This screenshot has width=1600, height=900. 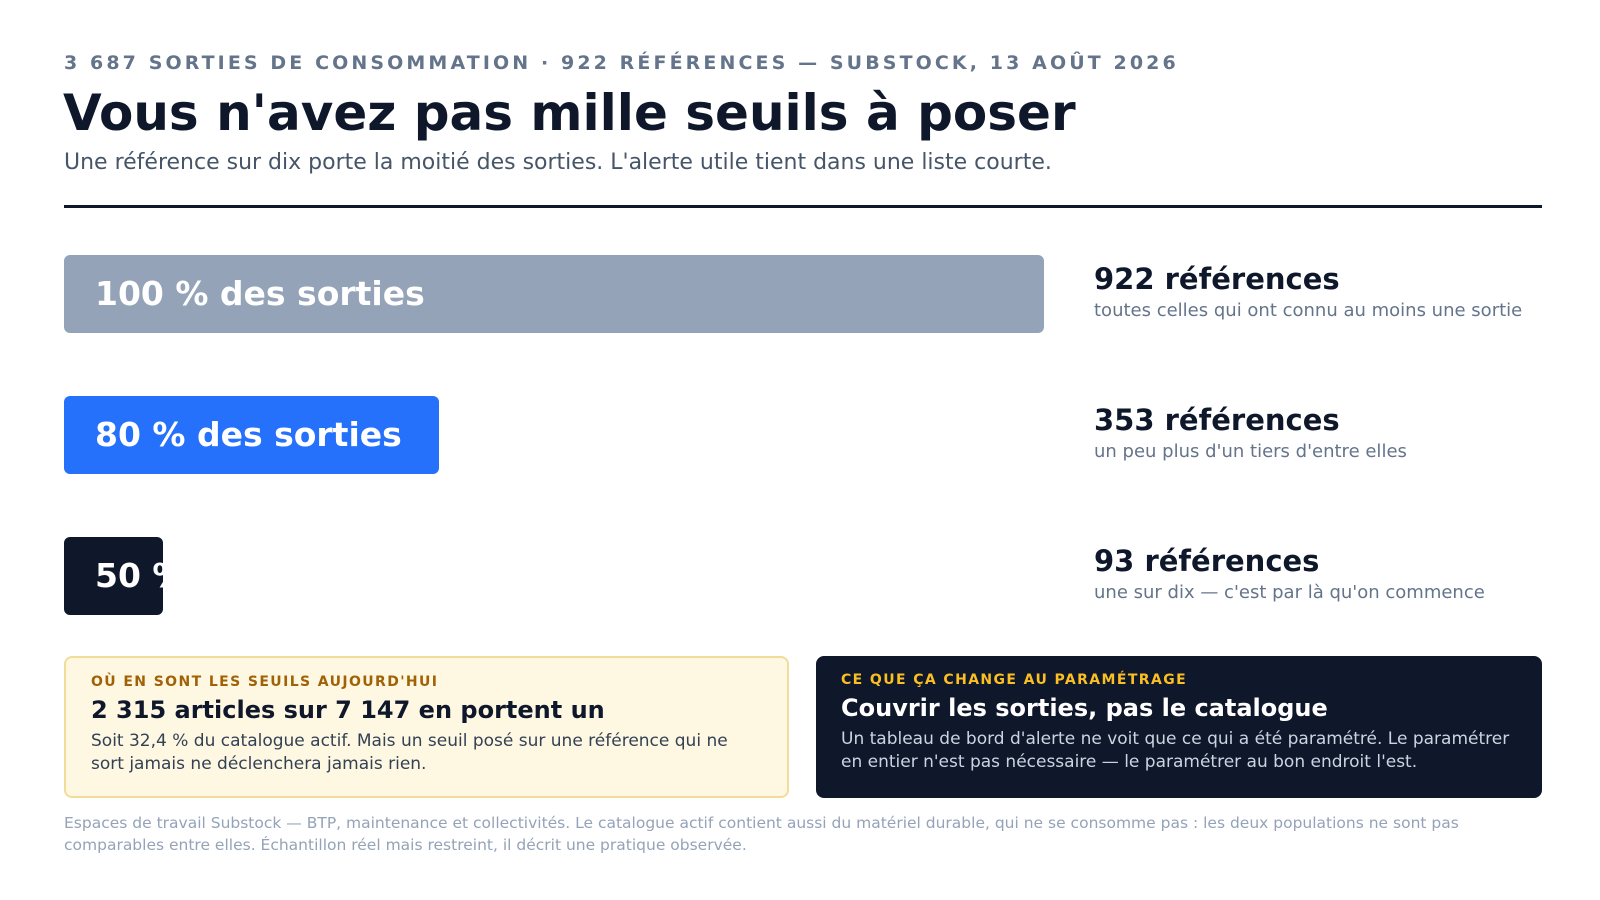 I want to click on card-tag: OÙ EN SONT LES SEUILS AUJOURD'HUI, so click(x=265, y=682).